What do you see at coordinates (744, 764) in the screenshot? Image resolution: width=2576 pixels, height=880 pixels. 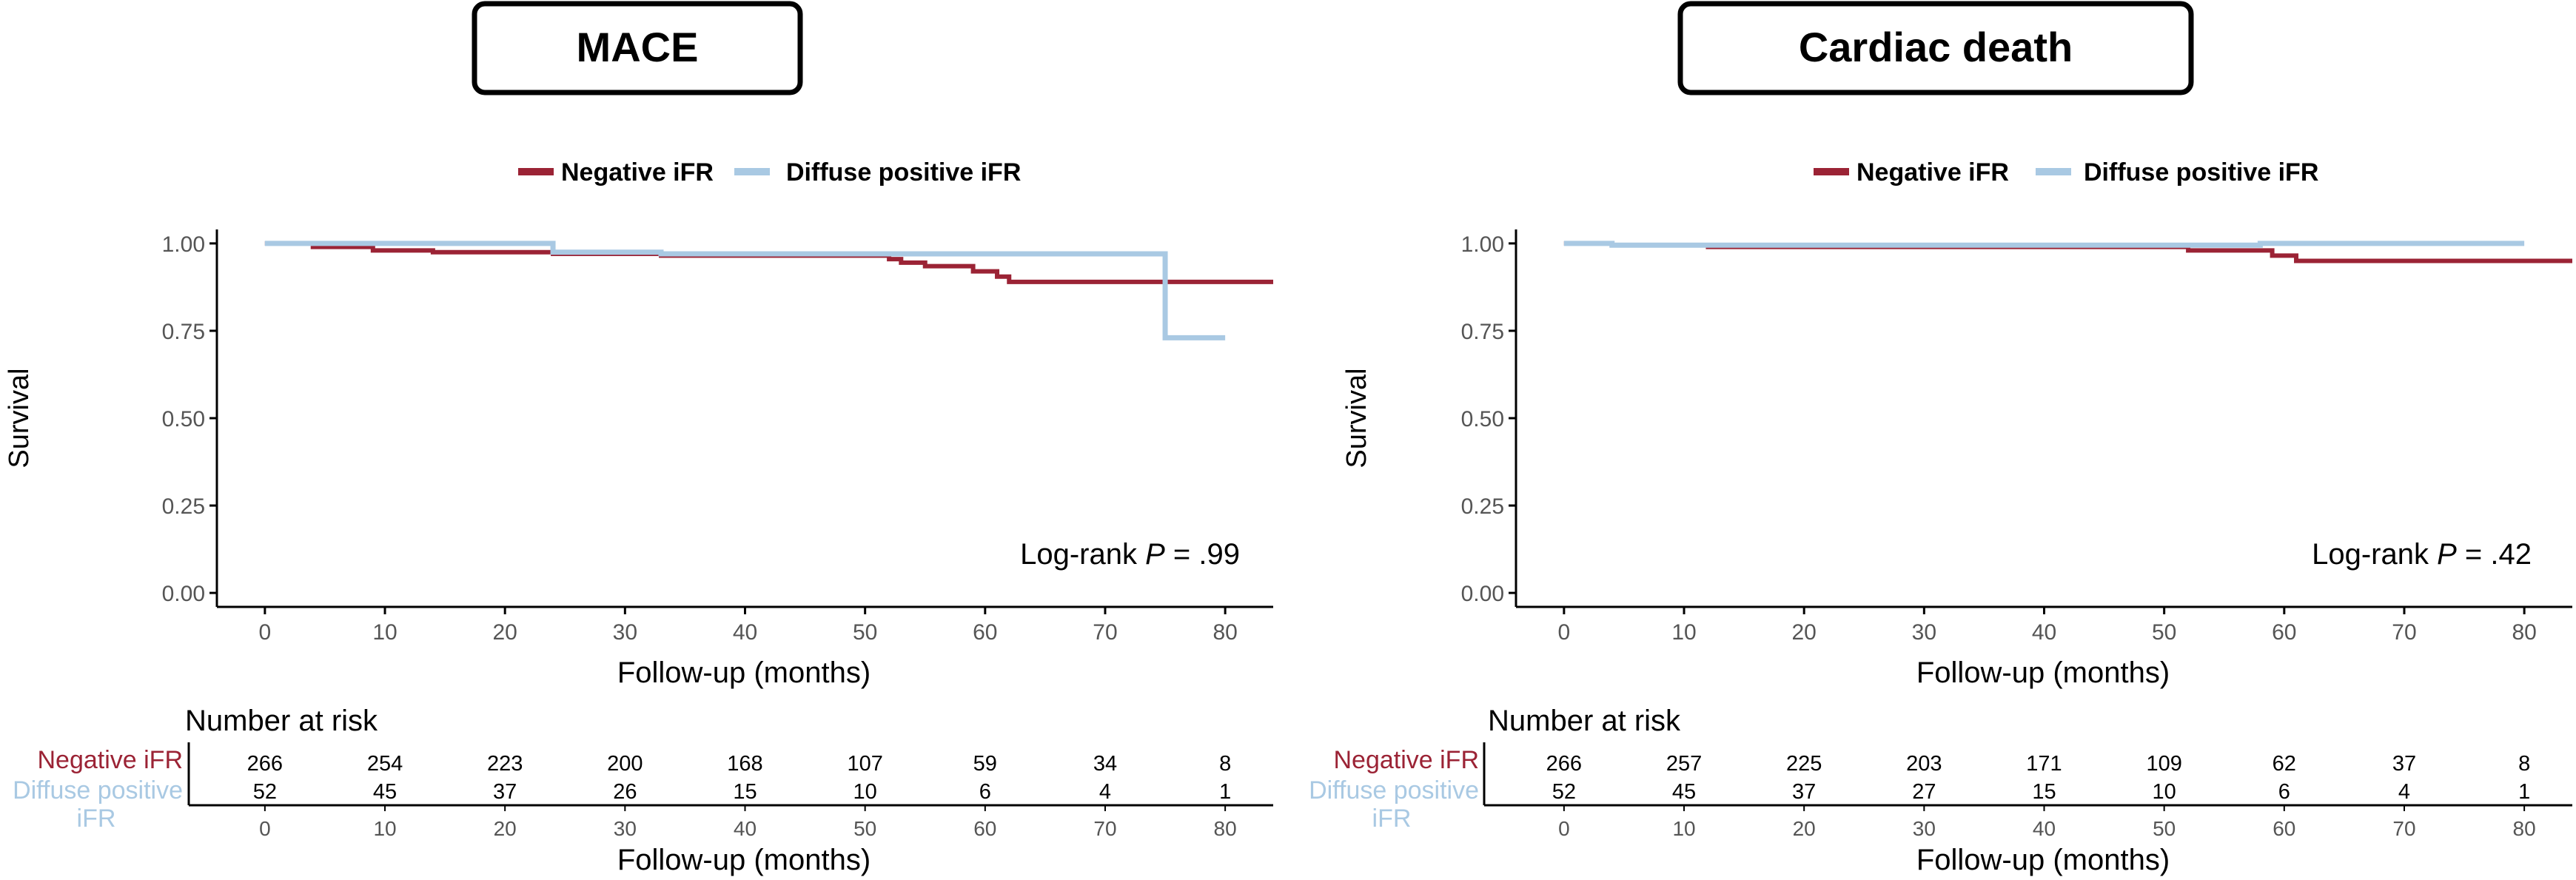 I see `risk-count-negative: 168` at bounding box center [744, 764].